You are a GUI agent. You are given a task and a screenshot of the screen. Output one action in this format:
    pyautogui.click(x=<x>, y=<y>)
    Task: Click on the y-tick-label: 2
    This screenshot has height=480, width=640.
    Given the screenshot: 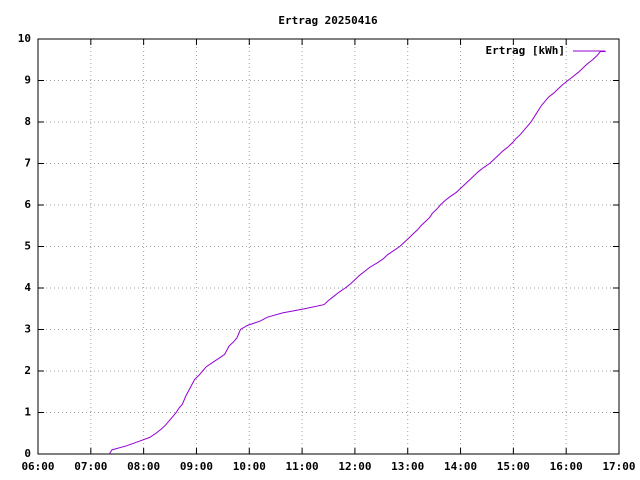 What is the action you would take?
    pyautogui.click(x=27, y=370)
    